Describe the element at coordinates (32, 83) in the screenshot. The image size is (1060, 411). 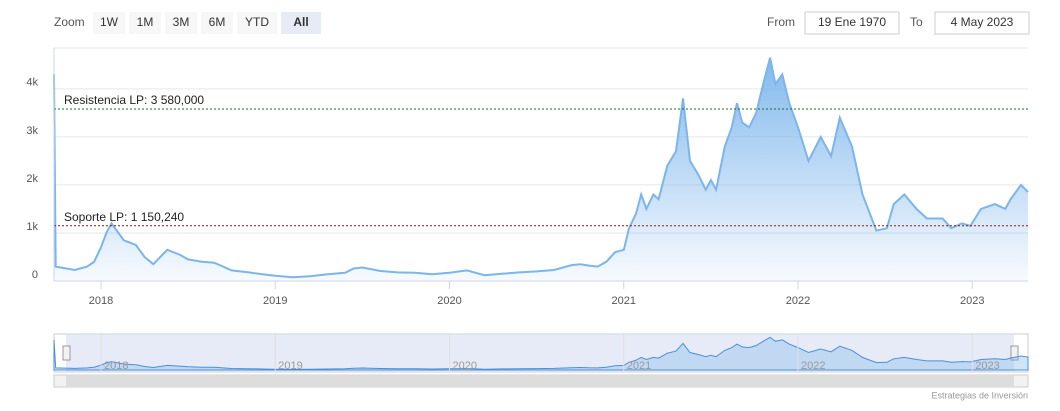
I see `y-tick-label: 4k` at that location.